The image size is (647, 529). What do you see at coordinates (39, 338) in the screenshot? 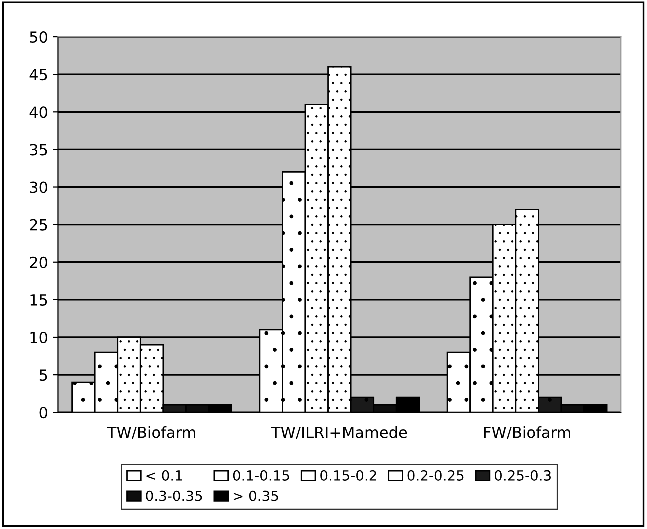
I see `y-tick-label: 10` at bounding box center [39, 338].